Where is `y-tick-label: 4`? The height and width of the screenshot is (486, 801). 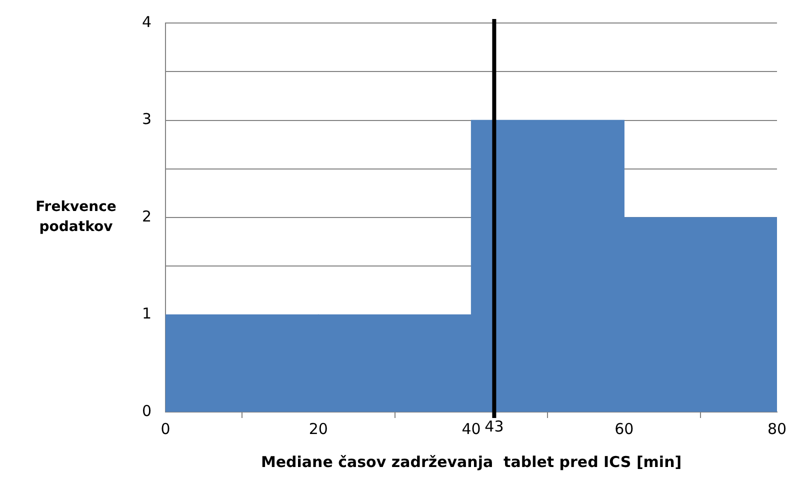
y-tick-label: 4 is located at coordinates (147, 21).